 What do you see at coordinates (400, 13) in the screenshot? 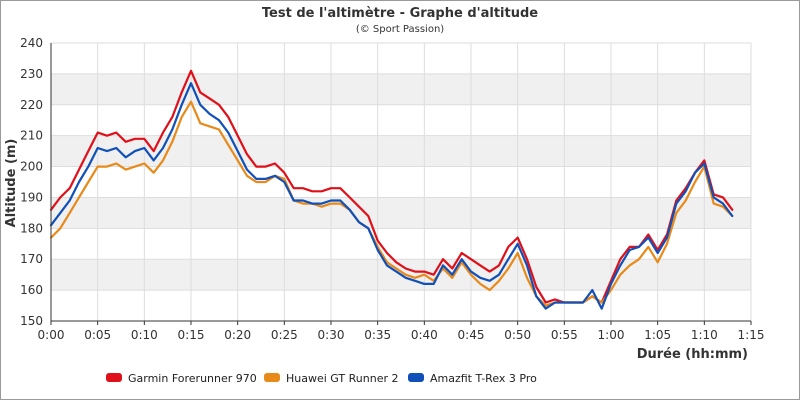
I see `chart-title: Test de l'altimètre - Graphe d'altitude` at bounding box center [400, 13].